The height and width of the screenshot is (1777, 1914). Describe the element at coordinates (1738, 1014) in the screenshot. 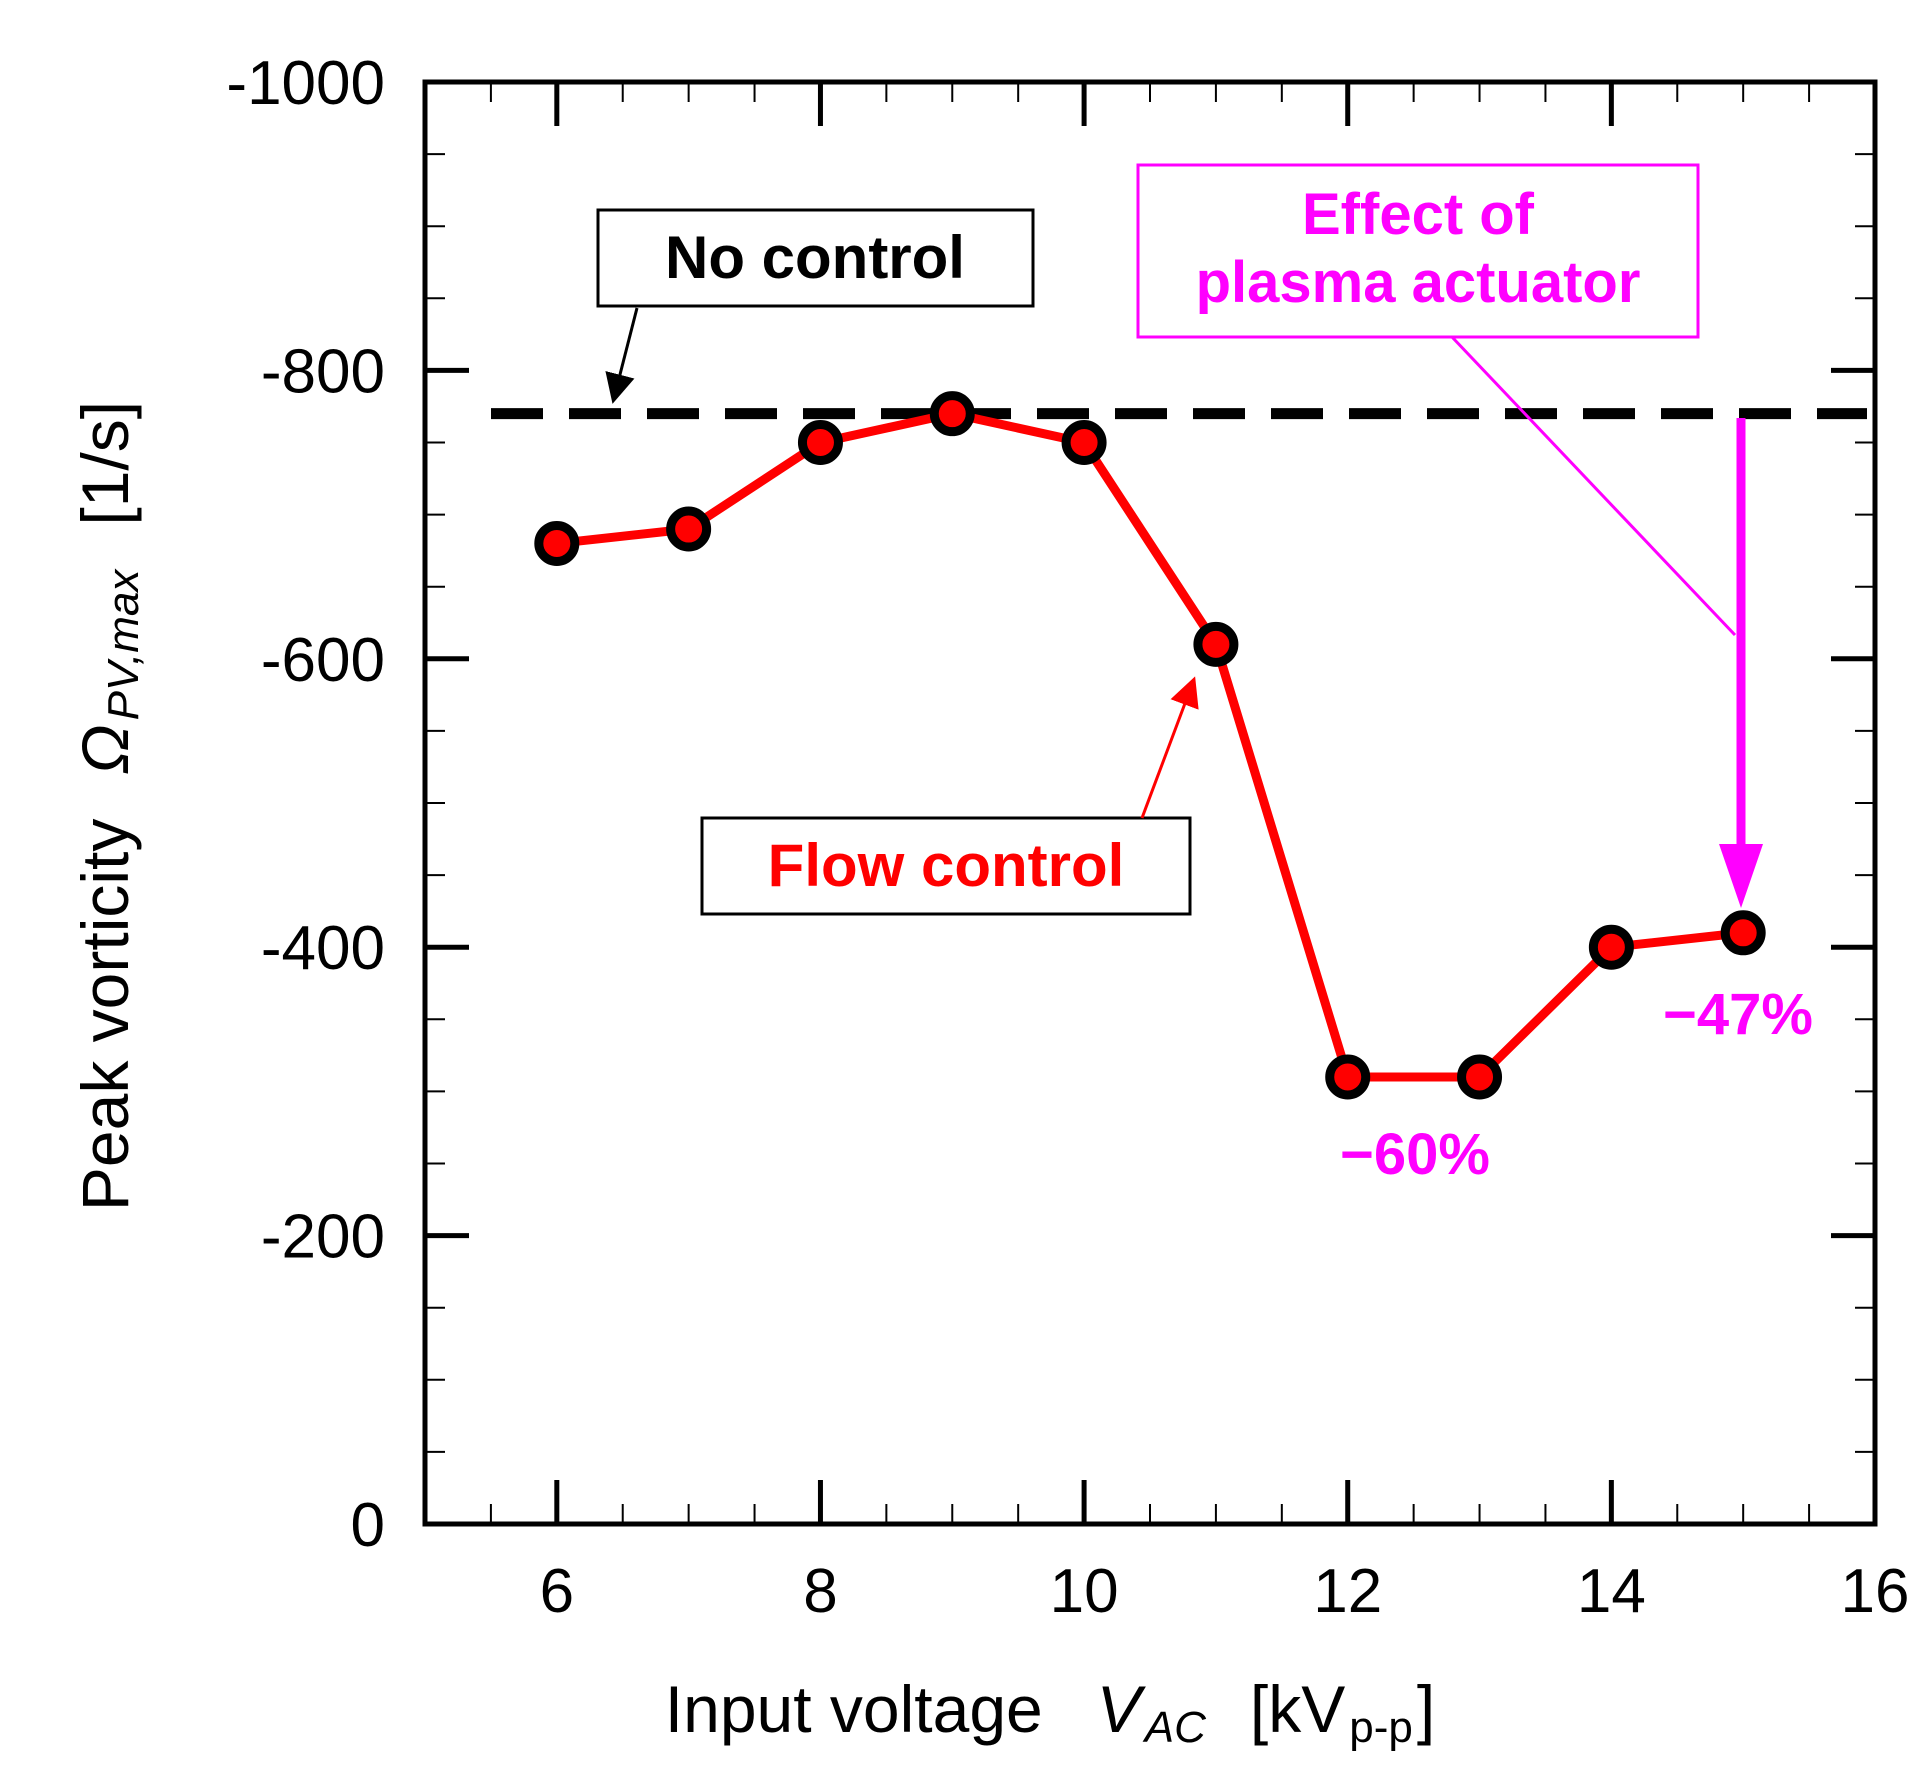

I see `pct-47-label: −47%` at that location.